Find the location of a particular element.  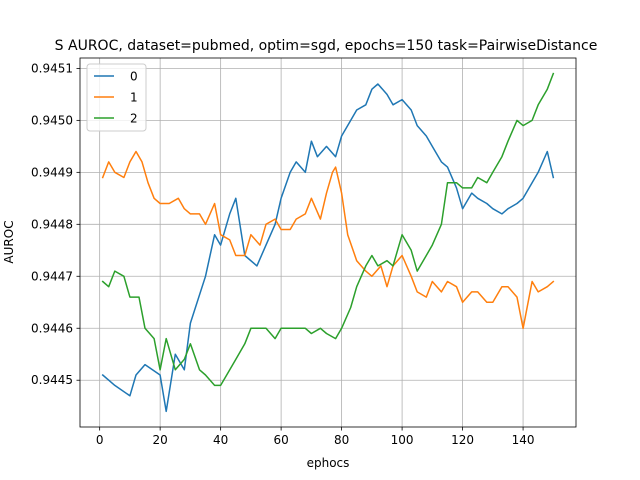

legend-label-0: 0 is located at coordinates (134, 77).